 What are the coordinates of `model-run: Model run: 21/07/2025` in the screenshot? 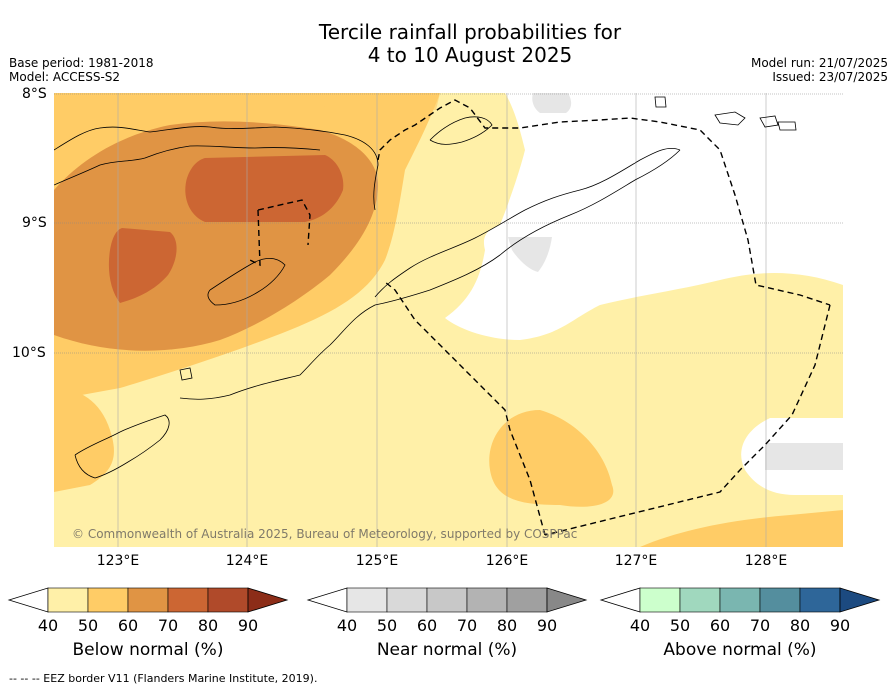 It's located at (819, 63).